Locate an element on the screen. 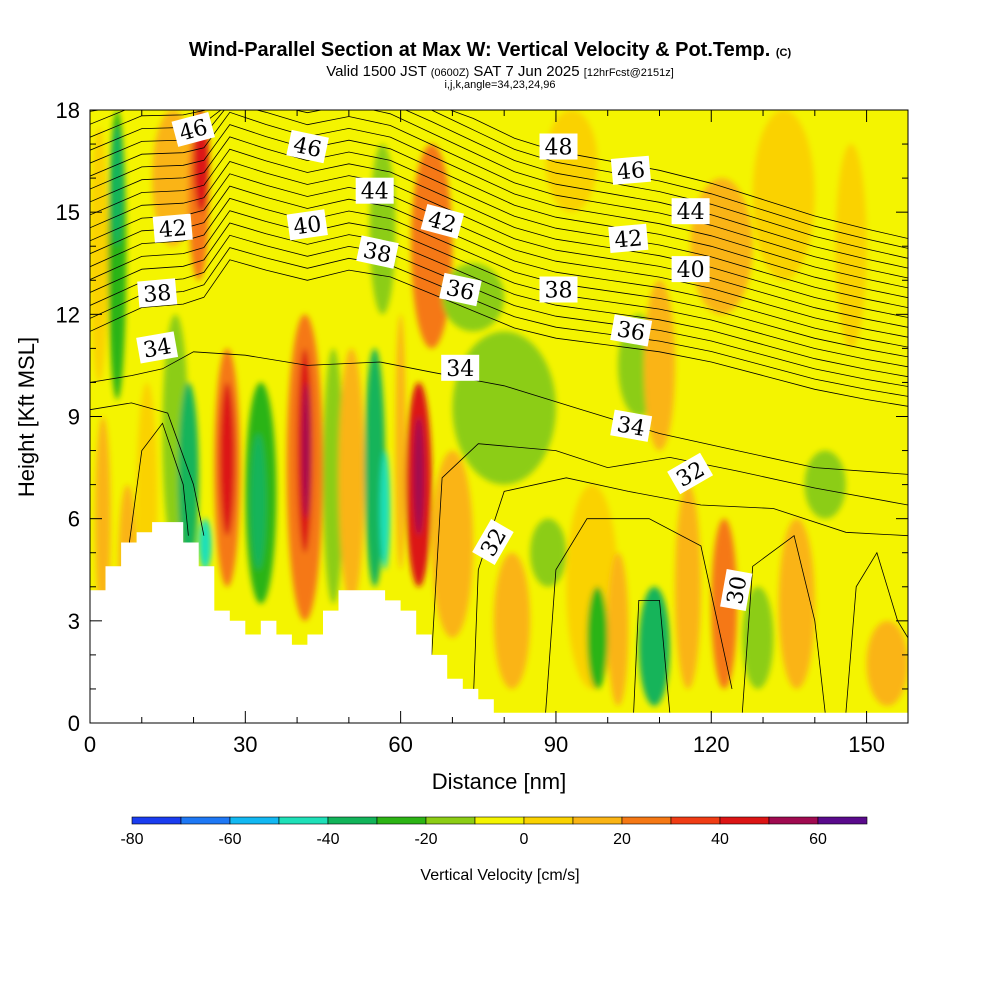 The height and width of the screenshot is (1000, 1000). chart-subtitle-indices: i,j,k,angle=34,23,24,96 is located at coordinates (499, 85).